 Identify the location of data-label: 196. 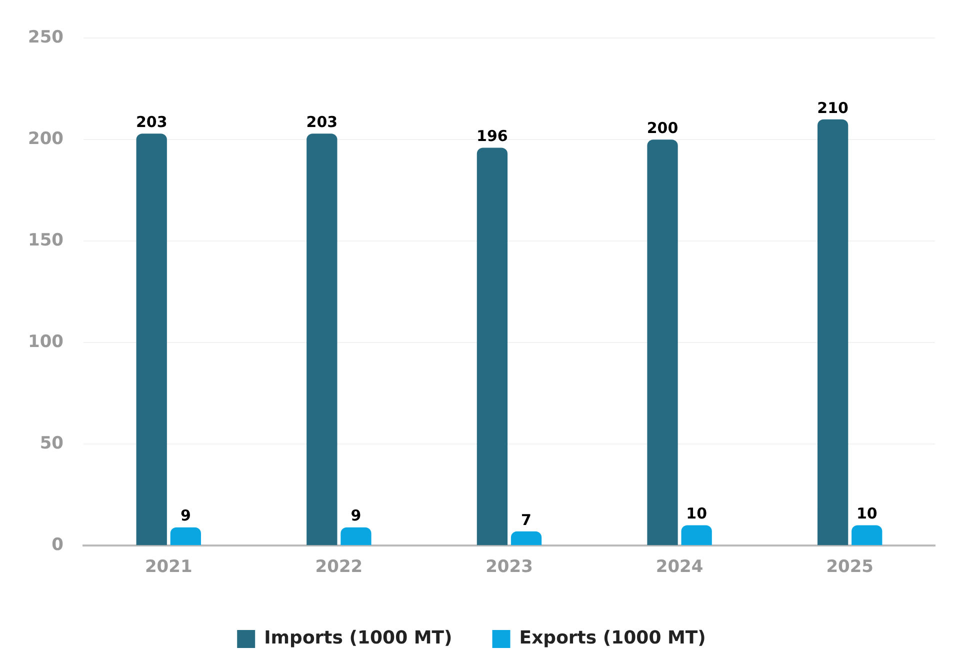
(492, 136).